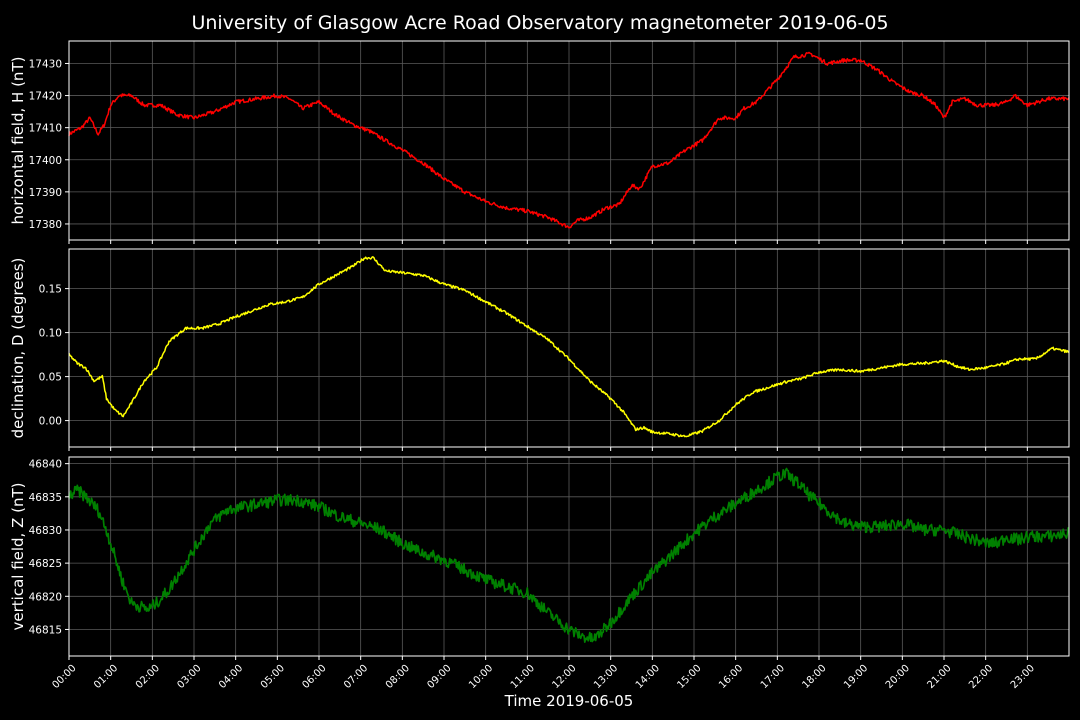 Image resolution: width=1080 pixels, height=720 pixels. I want to click on y-tick-label-d: 0.05, so click(50, 378).